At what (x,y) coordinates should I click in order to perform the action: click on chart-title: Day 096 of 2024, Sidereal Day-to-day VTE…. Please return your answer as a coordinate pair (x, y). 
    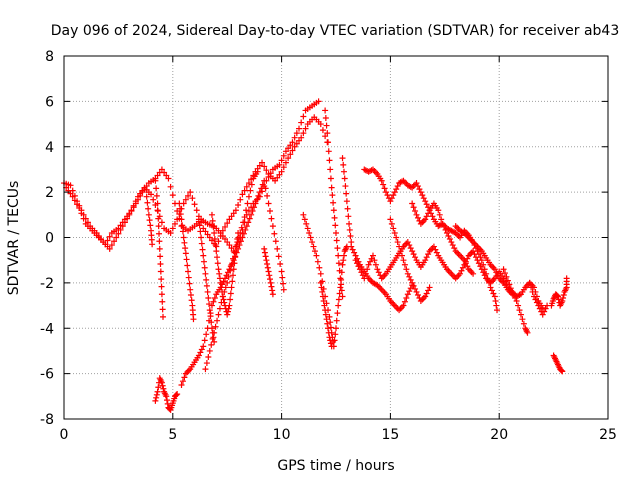
    Looking at the image, I should click on (335, 31).